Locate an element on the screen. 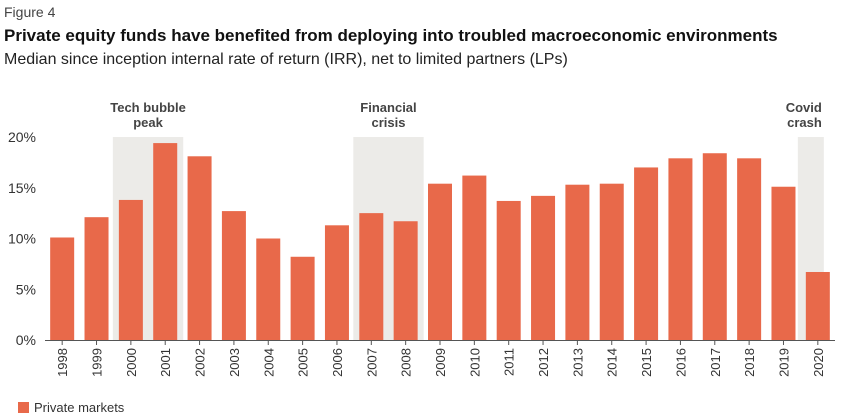  annotation-label: crash is located at coordinates (804, 122).